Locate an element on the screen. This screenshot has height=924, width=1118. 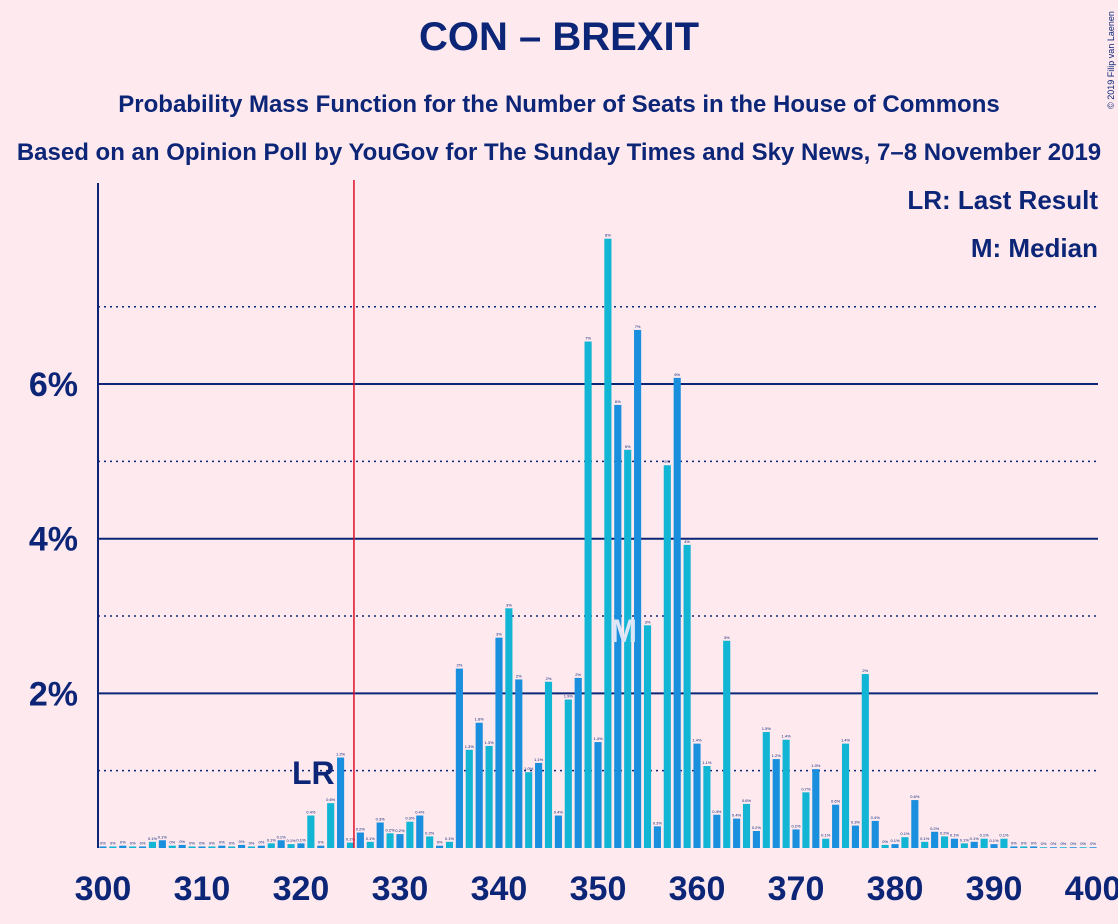
value-label: 1.3% is located at coordinates (490, 742).